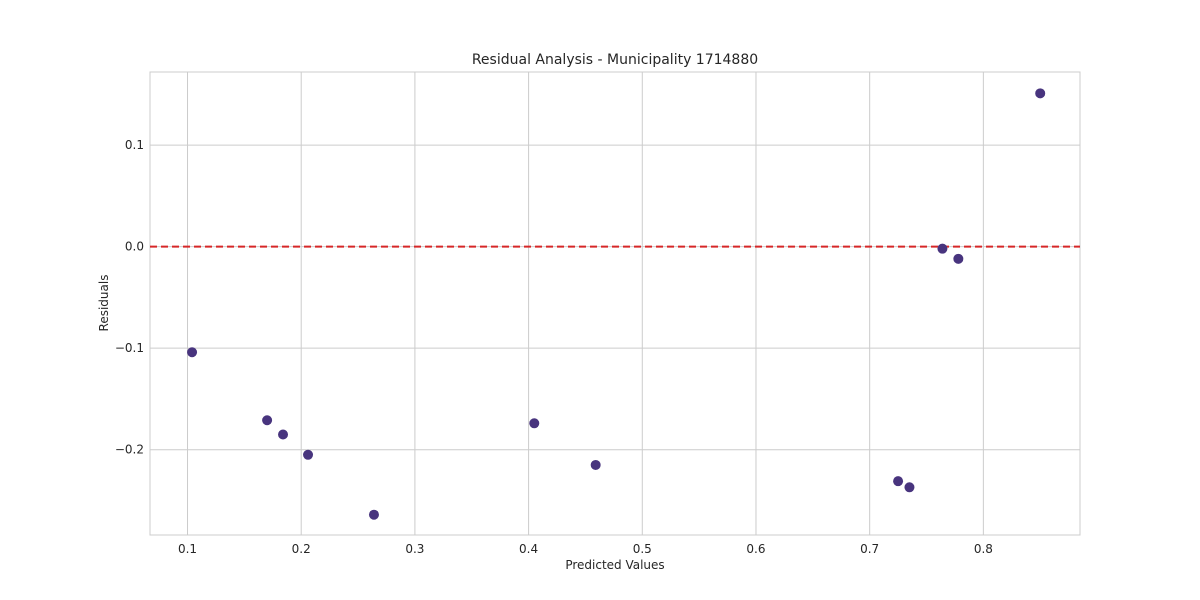  What do you see at coordinates (129, 450) in the screenshot?
I see `y-tick-label: −0.2` at bounding box center [129, 450].